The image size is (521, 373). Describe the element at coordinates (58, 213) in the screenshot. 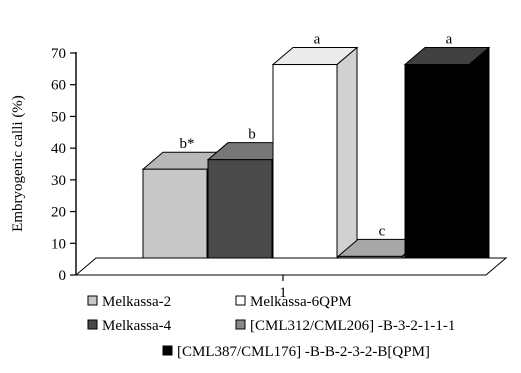

I see `y-tick-label: 20` at that location.